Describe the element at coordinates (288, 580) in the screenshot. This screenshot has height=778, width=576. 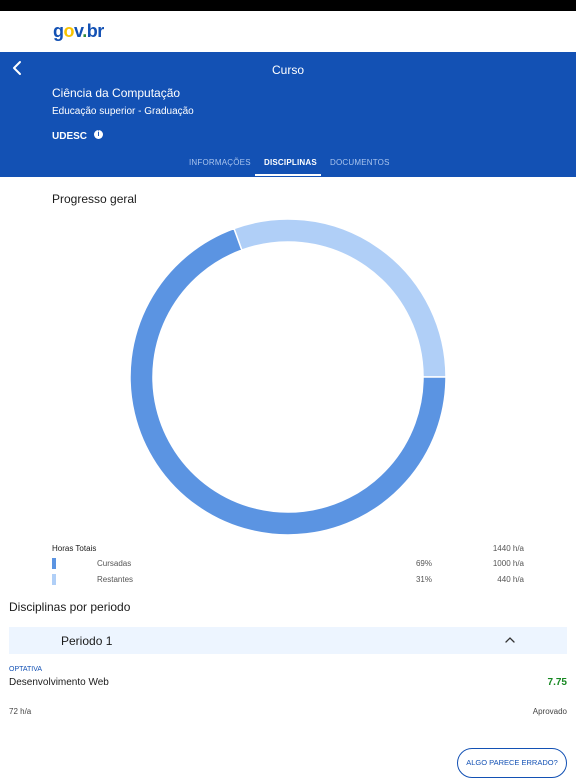
I see `legend-row-restantes: Restantes 31% 440 h/a` at that location.